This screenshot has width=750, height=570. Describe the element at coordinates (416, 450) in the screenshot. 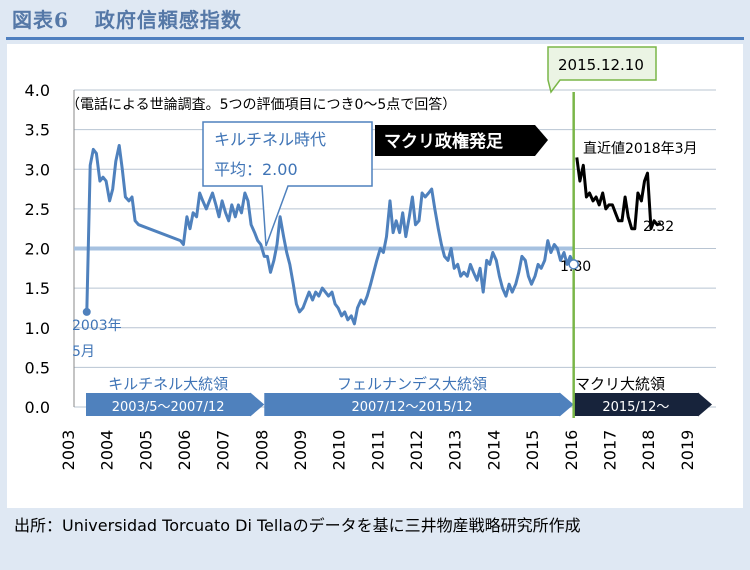

I see `x-tick-label: 2012` at that location.